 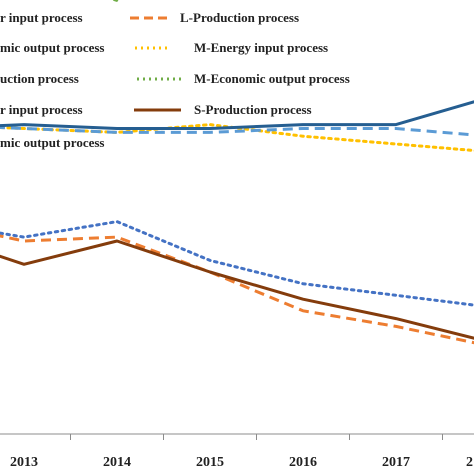 What do you see at coordinates (24, 462) in the screenshot?
I see `tick-label-2013: 2013` at bounding box center [24, 462].